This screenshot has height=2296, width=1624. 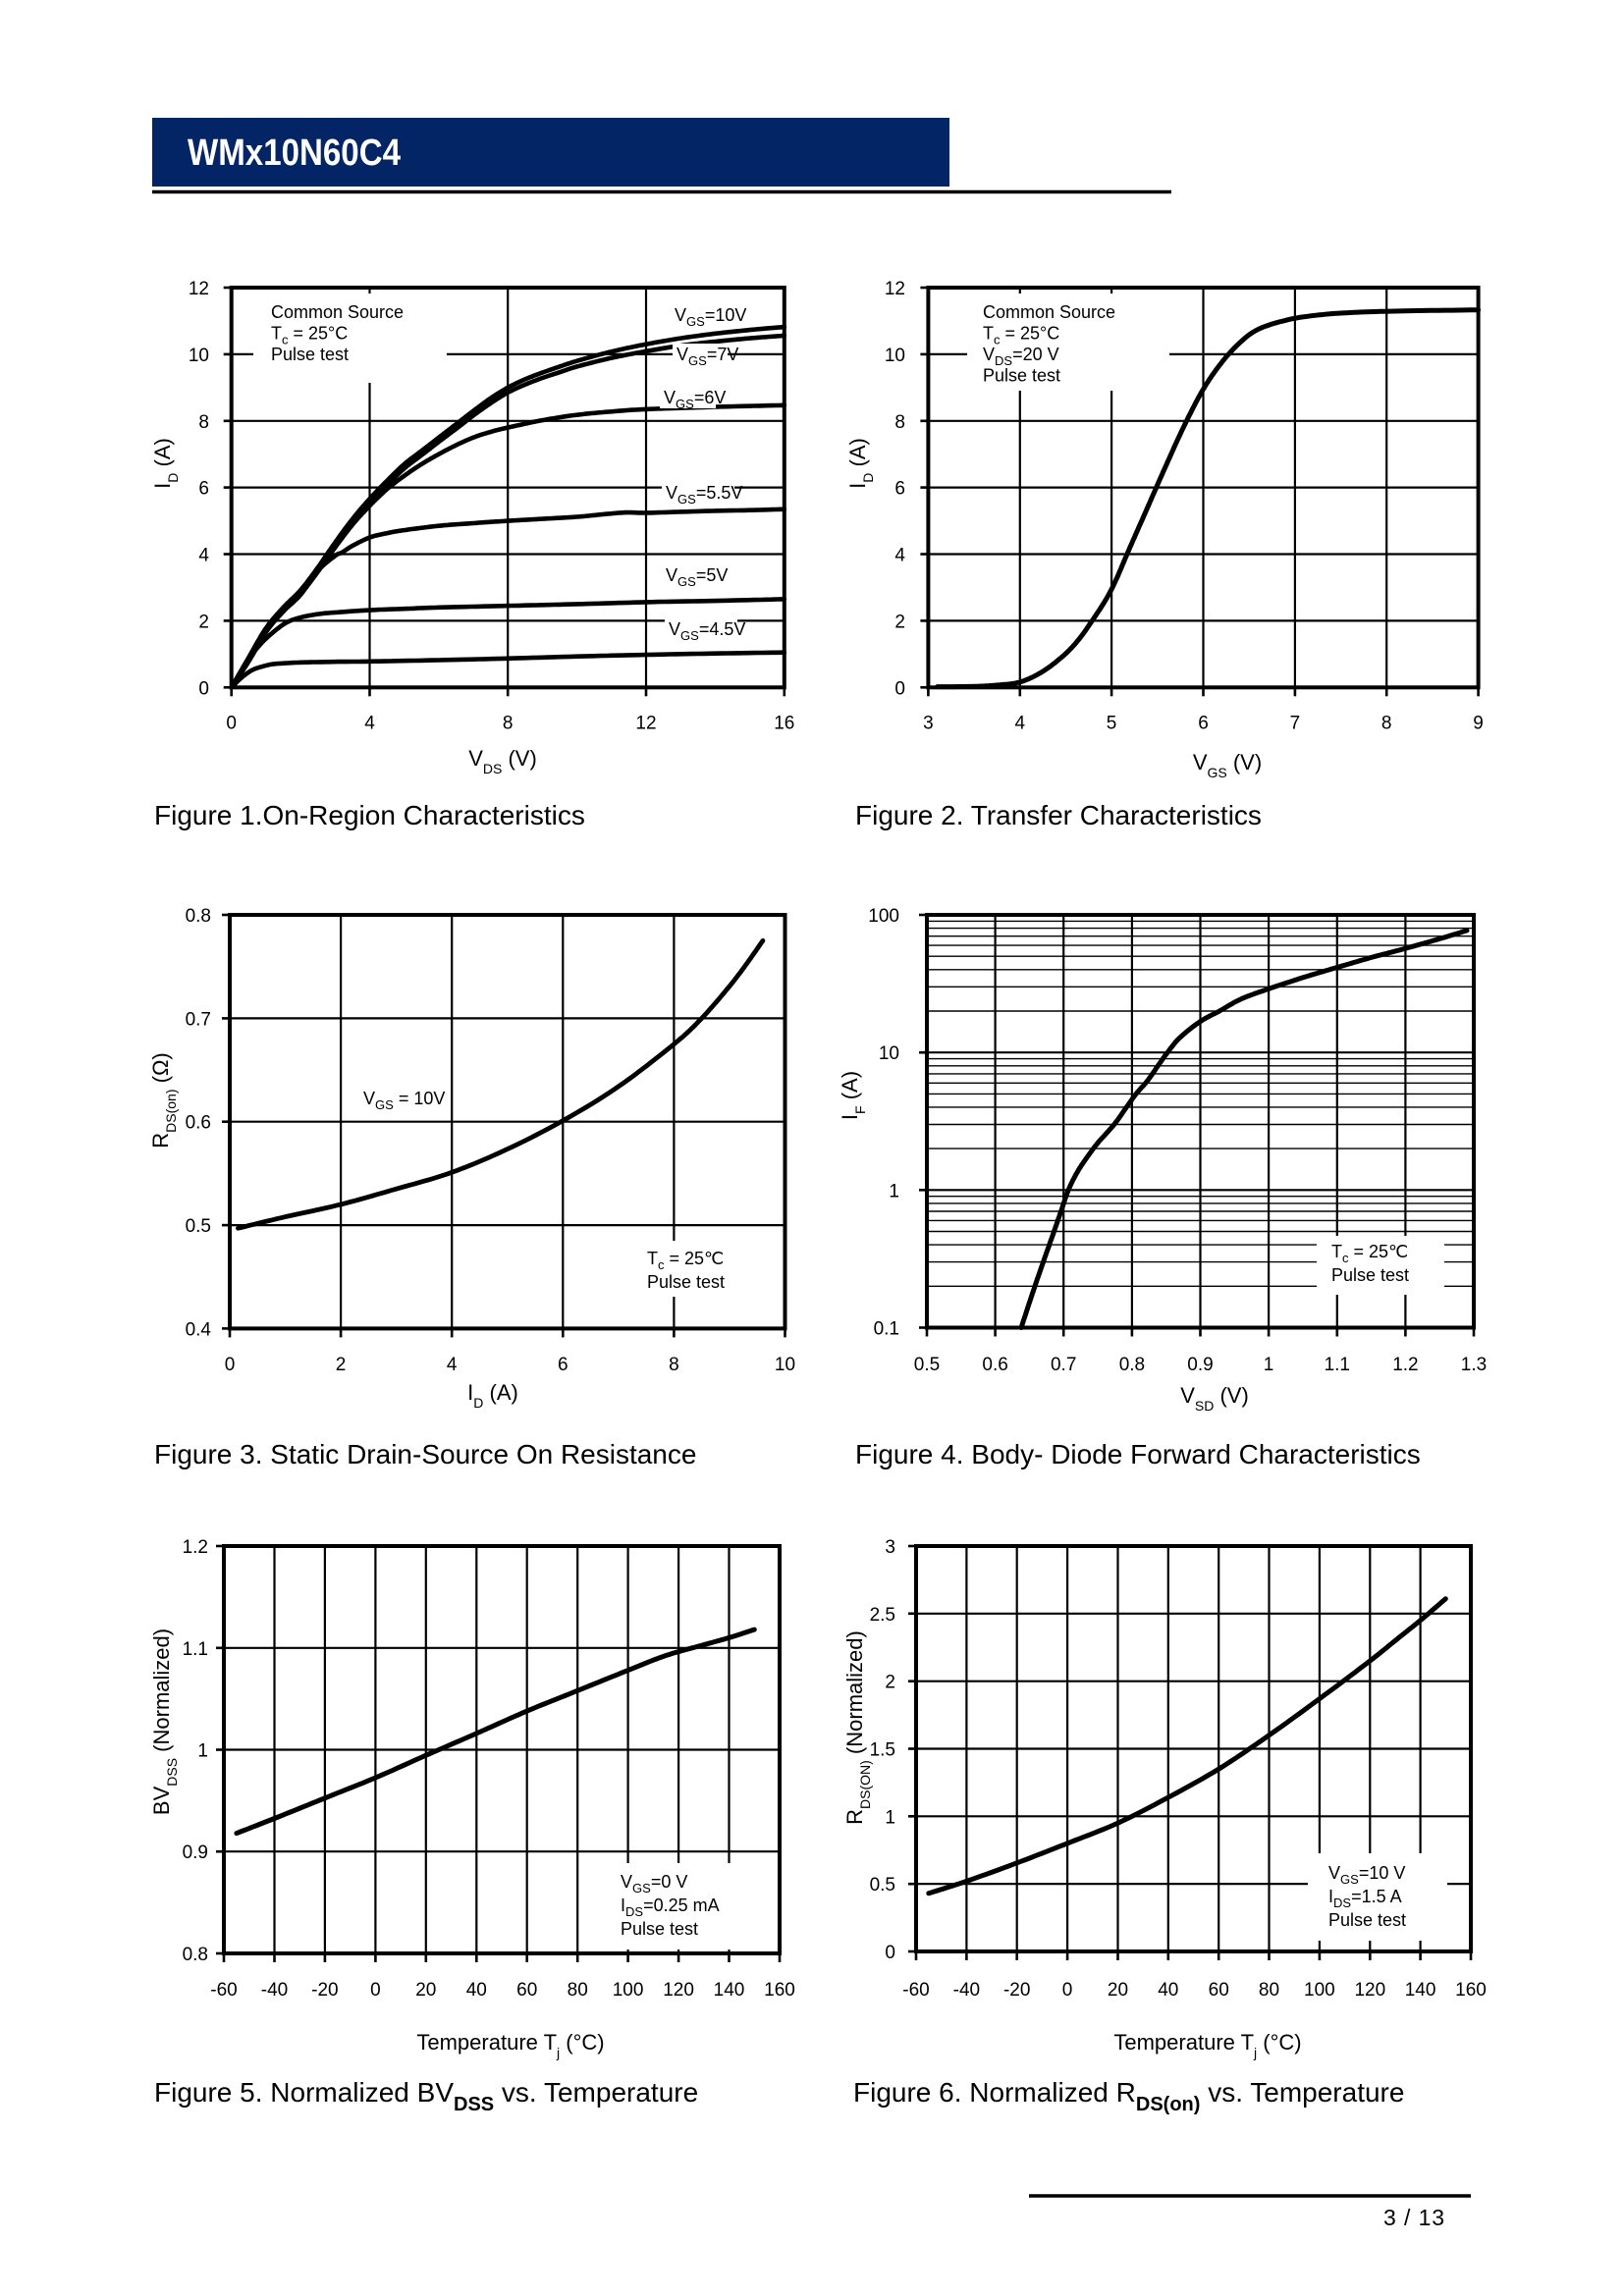 I want to click on svg-text: BVDSS (Normalized), so click(x=164, y=1722).